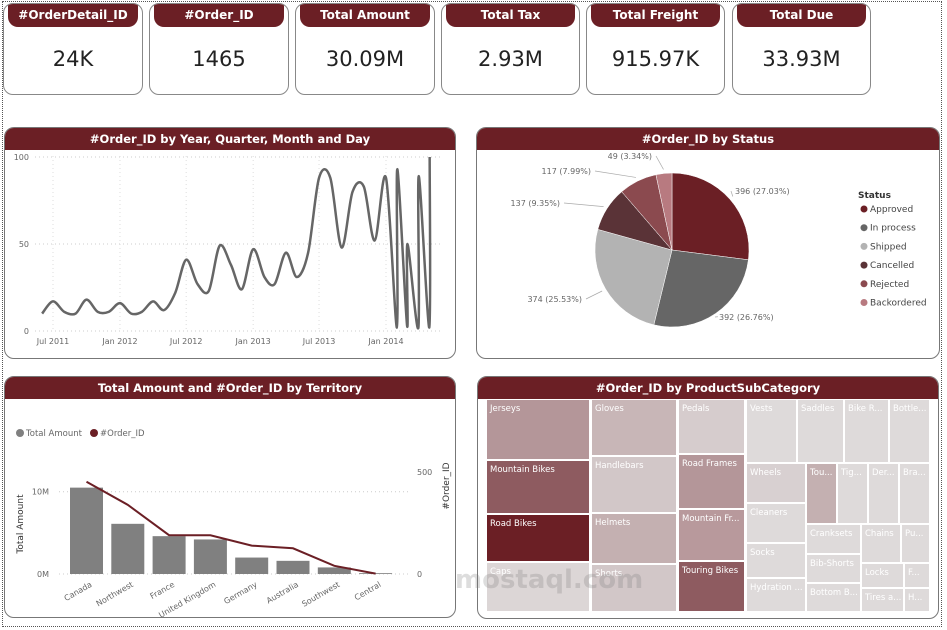  Describe the element at coordinates (24, 244) in the screenshot. I see `y-tick-label: 50` at that location.